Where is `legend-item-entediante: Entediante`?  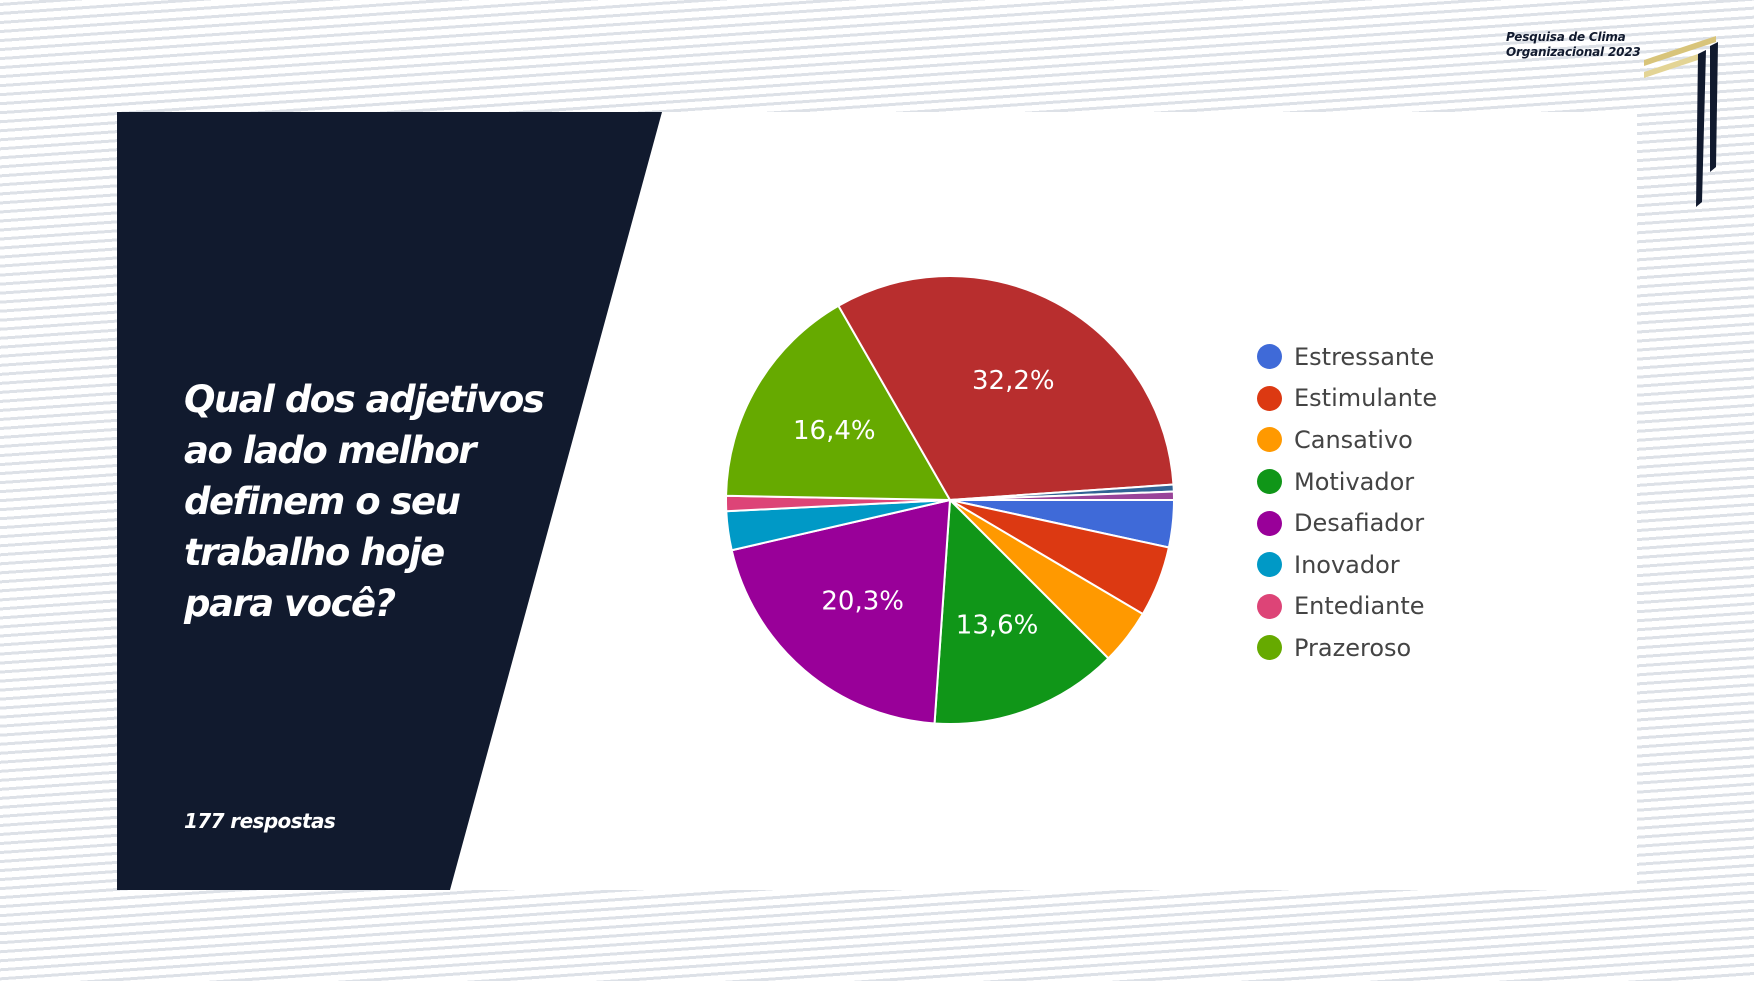
legend-item-entediante: Entediante is located at coordinates (1347, 607).